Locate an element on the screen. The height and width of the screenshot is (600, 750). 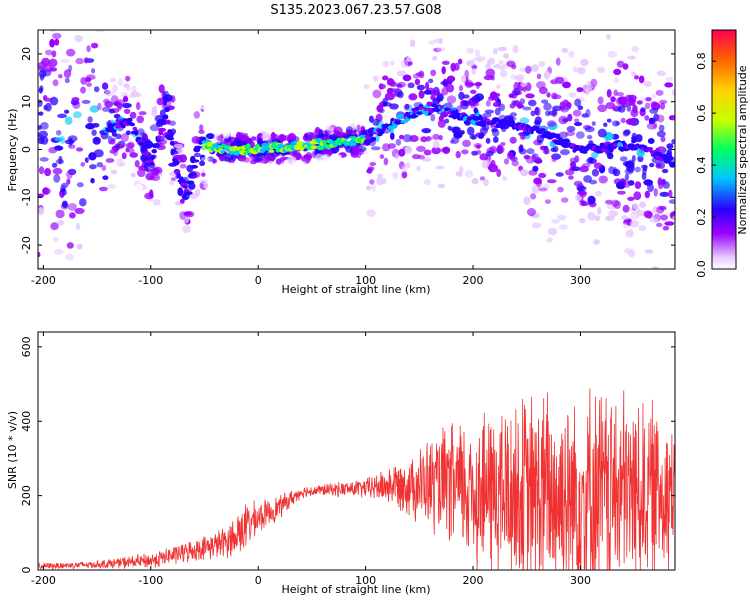
colorbar-tick-label: 0.2 is located at coordinates (701, 217).